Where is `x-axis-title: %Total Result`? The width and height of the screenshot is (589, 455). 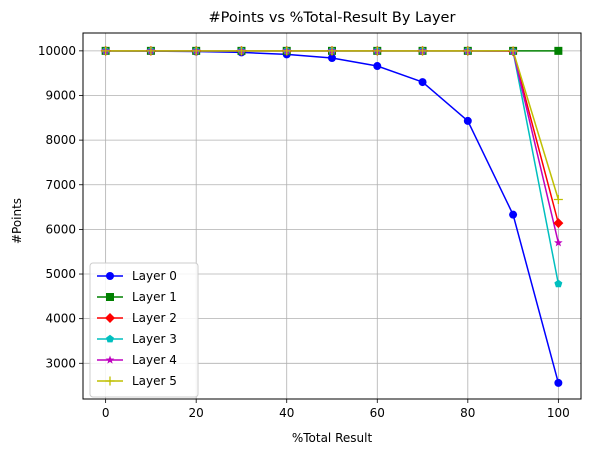
x-axis-title: %Total Result is located at coordinates (332, 438).